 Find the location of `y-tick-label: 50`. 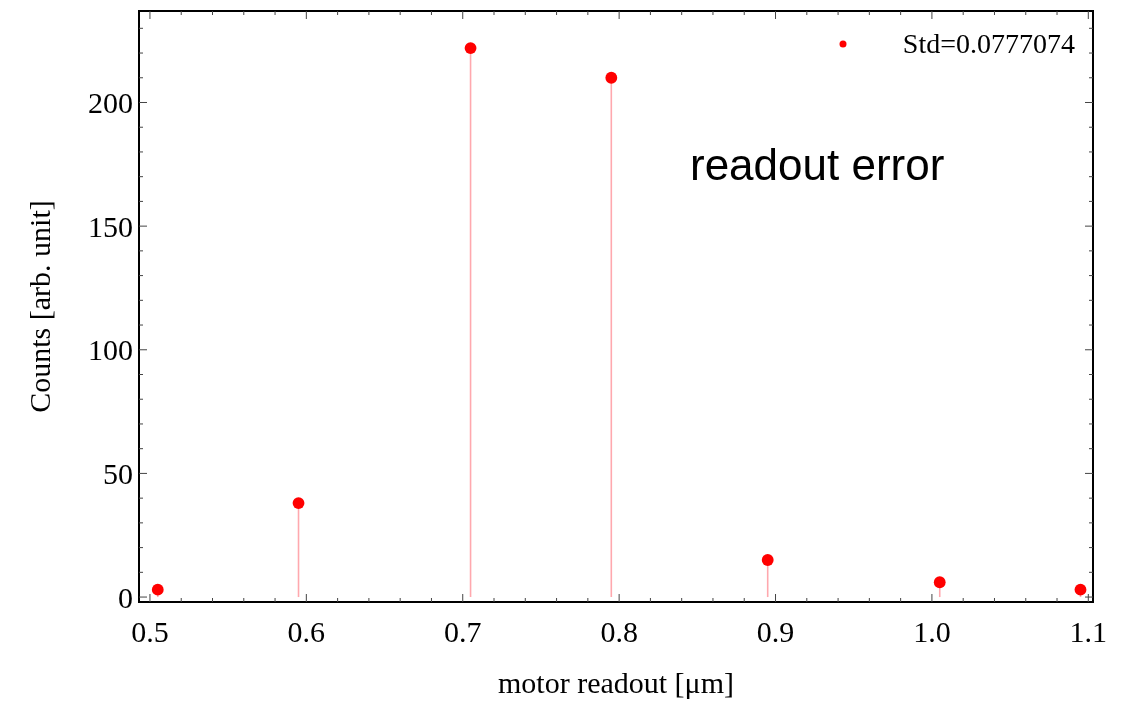

y-tick-label: 50 is located at coordinates (118, 473).